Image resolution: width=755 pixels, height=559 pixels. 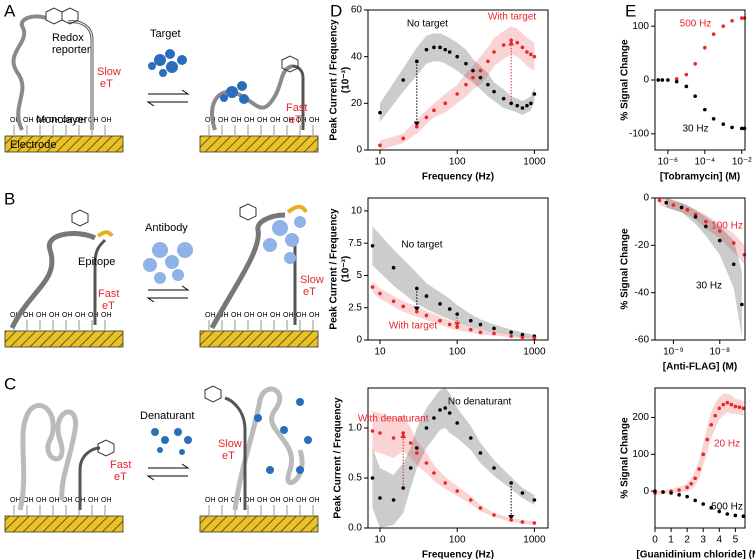 What do you see at coordinates (380, 352) in the screenshot?
I see `x-tick-label: 10` at bounding box center [380, 352].